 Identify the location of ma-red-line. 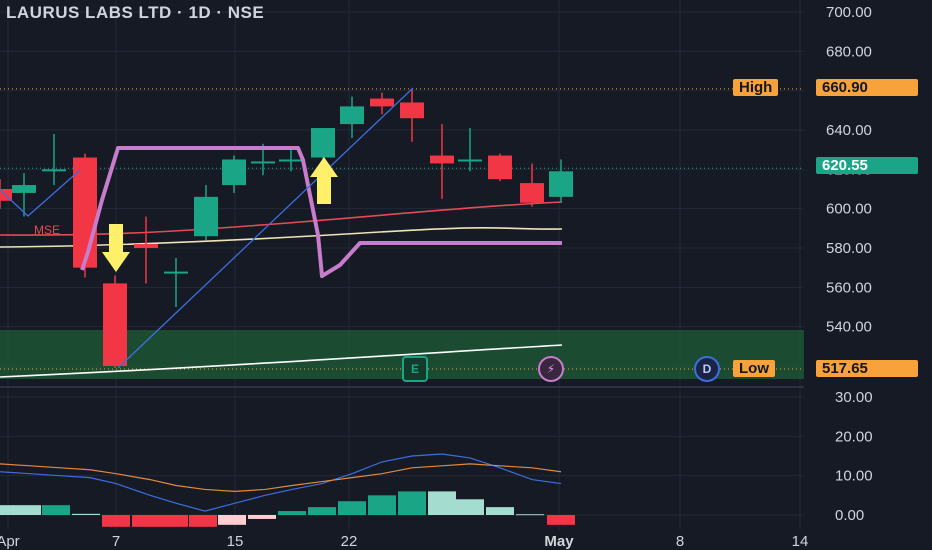
(281, 218).